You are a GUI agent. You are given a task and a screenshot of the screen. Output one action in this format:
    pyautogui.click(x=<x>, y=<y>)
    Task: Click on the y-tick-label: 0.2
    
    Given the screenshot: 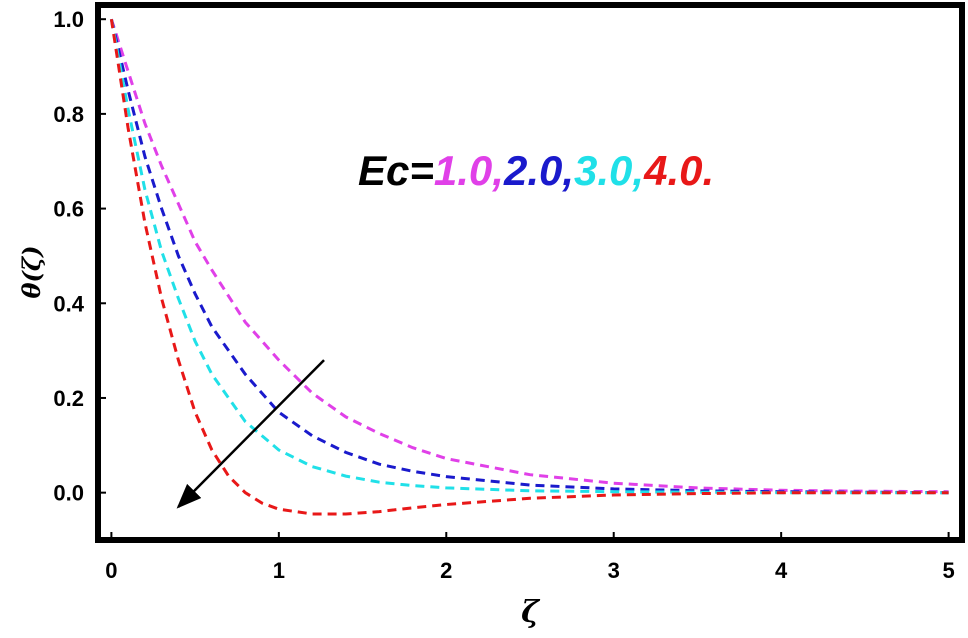 What is the action you would take?
    pyautogui.click(x=68, y=398)
    